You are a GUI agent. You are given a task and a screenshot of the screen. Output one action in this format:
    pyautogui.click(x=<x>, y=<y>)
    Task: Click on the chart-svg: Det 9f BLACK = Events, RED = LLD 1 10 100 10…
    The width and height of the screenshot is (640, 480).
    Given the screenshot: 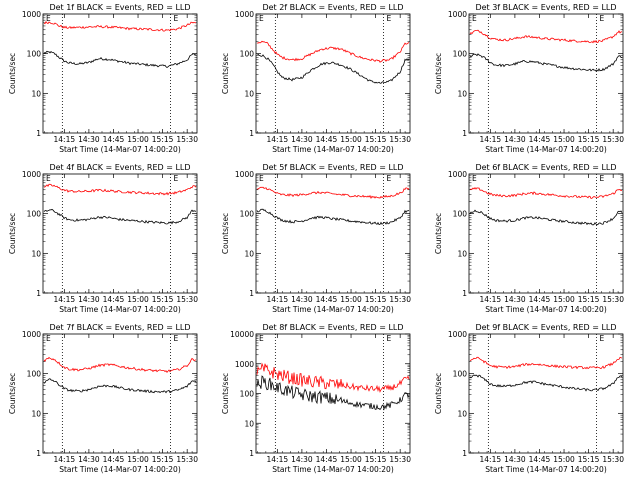 What is the action you would take?
    pyautogui.click(x=529, y=398)
    